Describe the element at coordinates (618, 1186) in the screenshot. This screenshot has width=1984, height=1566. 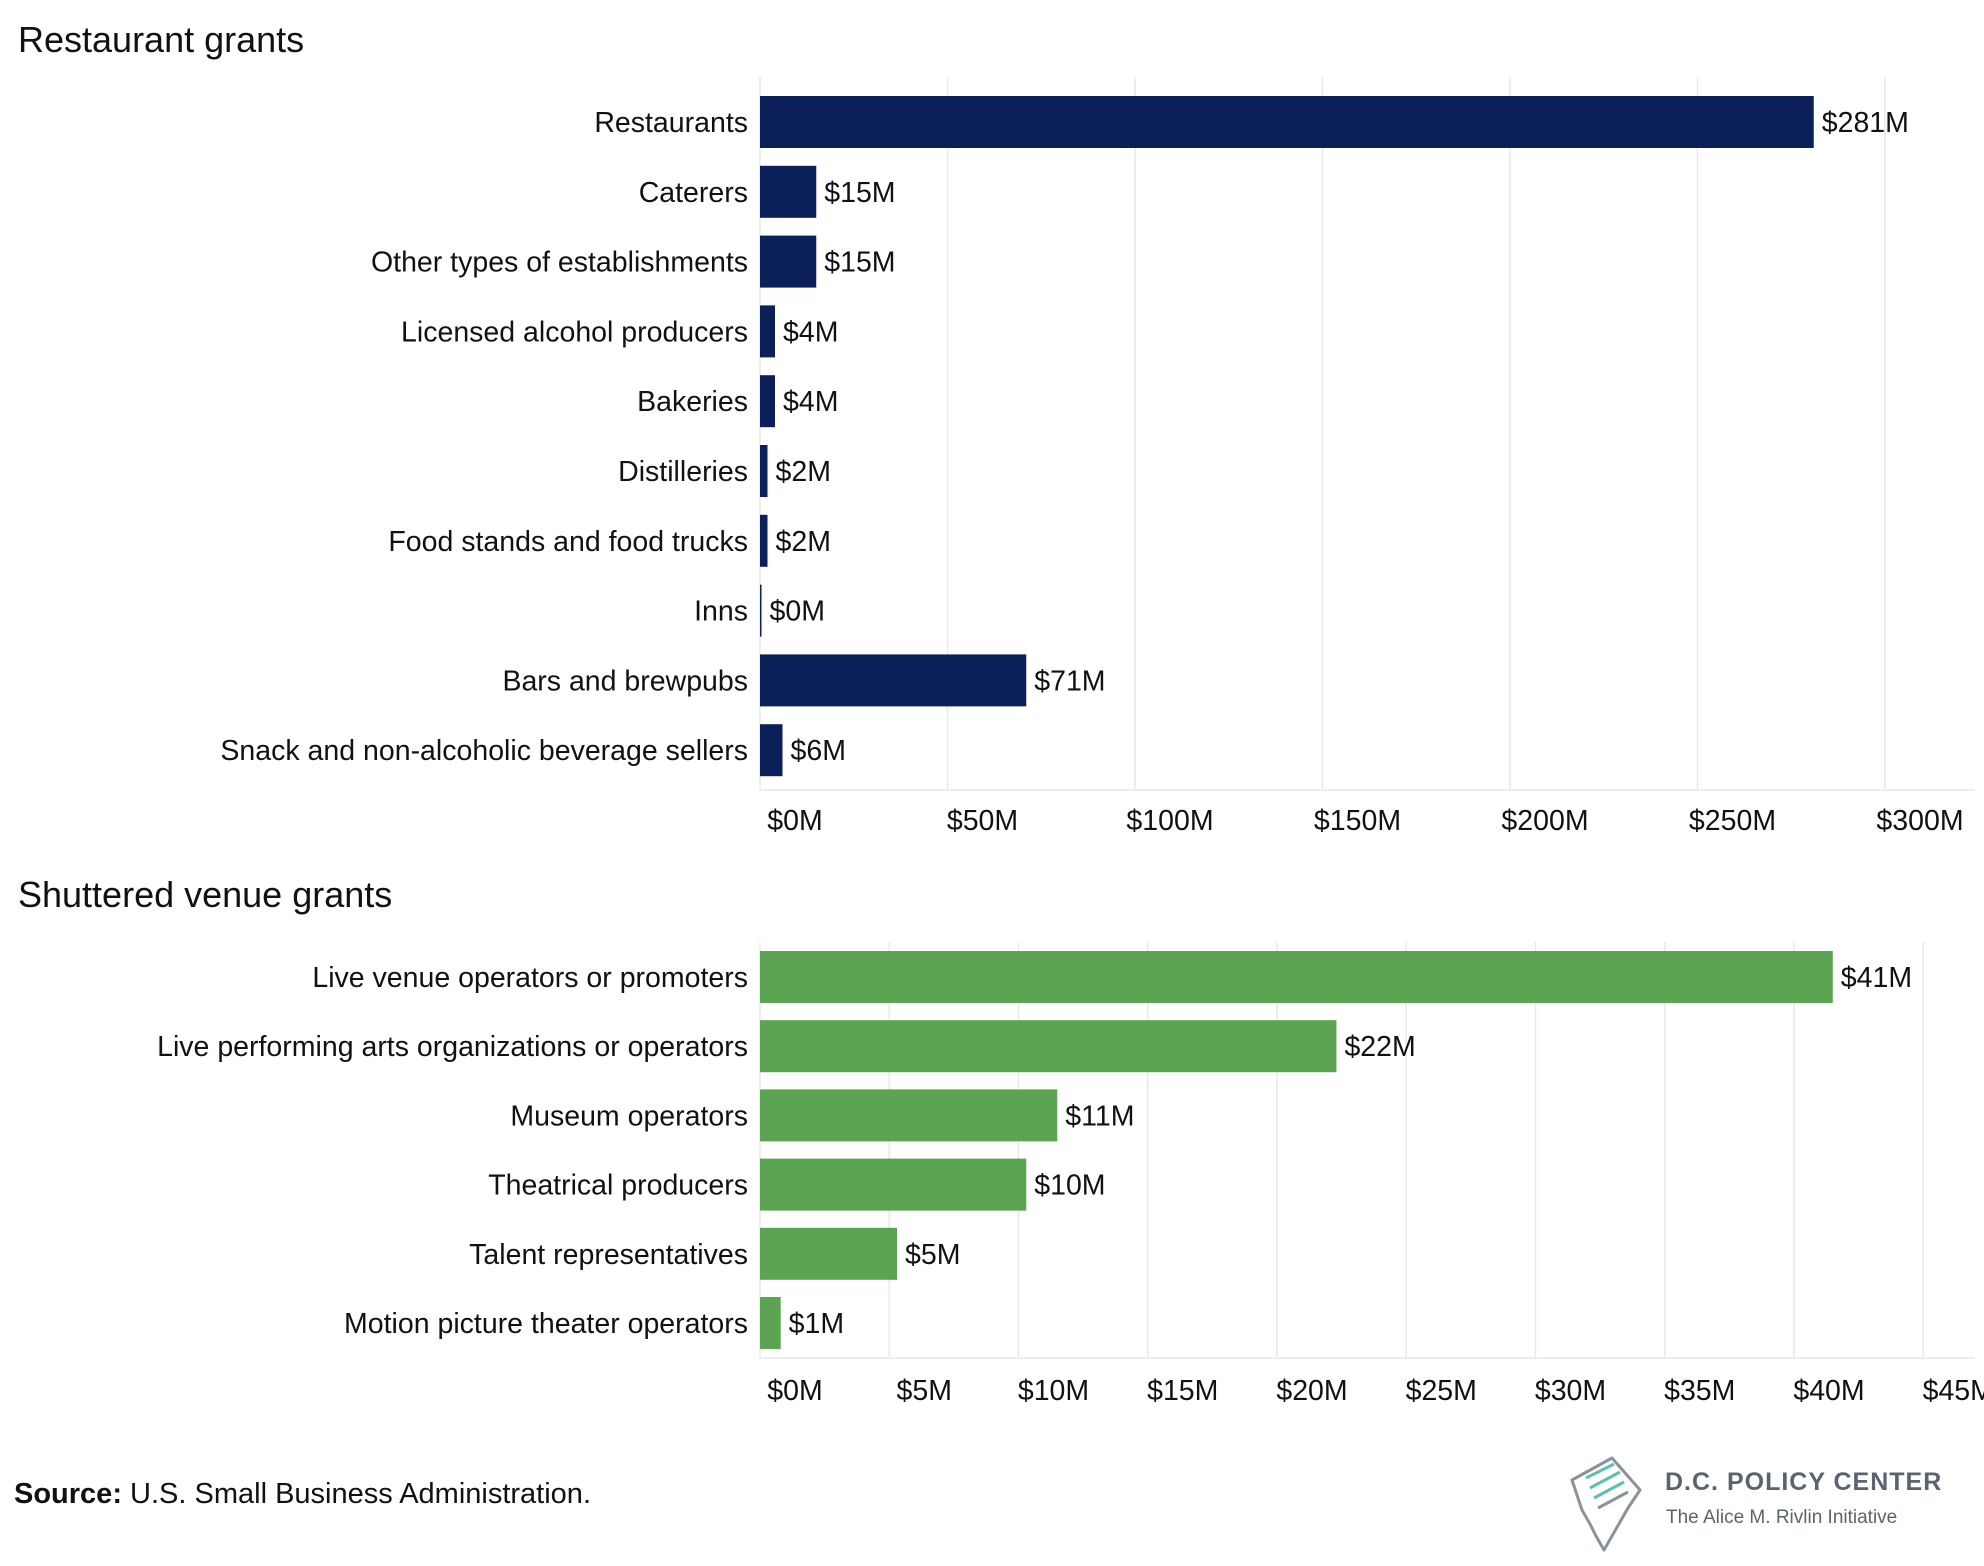
I see `venue-category-label: Theatrical producers` at that location.